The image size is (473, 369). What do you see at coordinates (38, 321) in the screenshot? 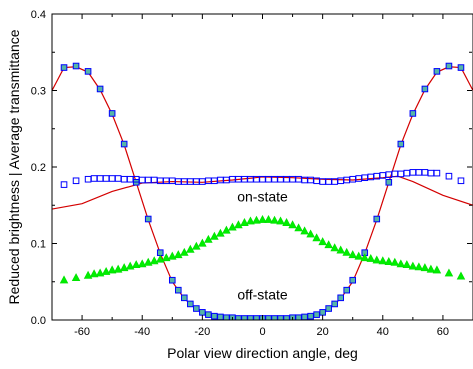
I see `y-tick-label: 0.0` at bounding box center [38, 321].